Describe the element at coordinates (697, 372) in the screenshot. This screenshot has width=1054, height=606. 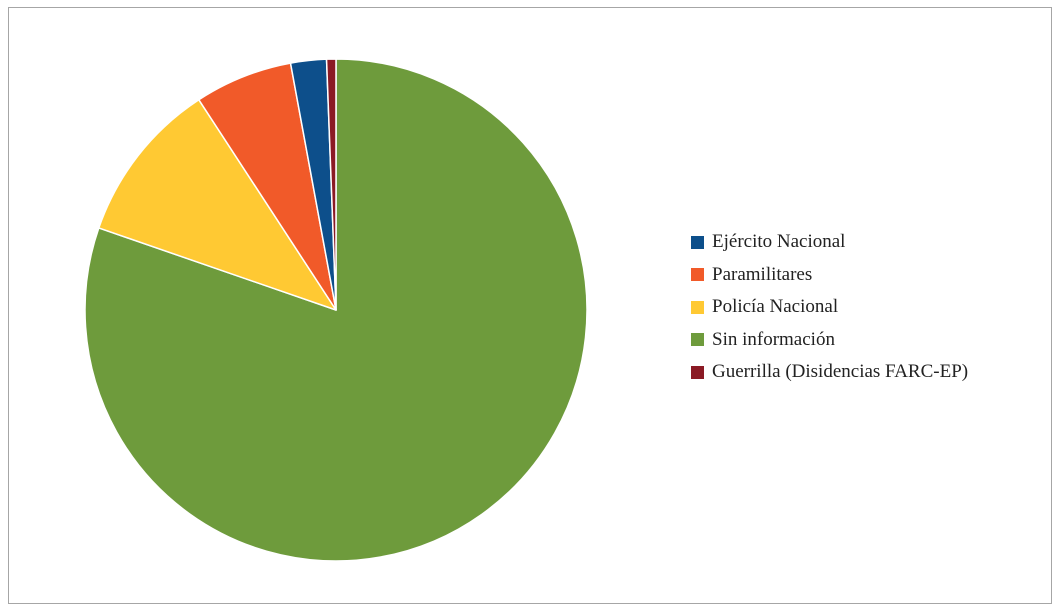
I see `legend-swatch-guerrilla` at that location.